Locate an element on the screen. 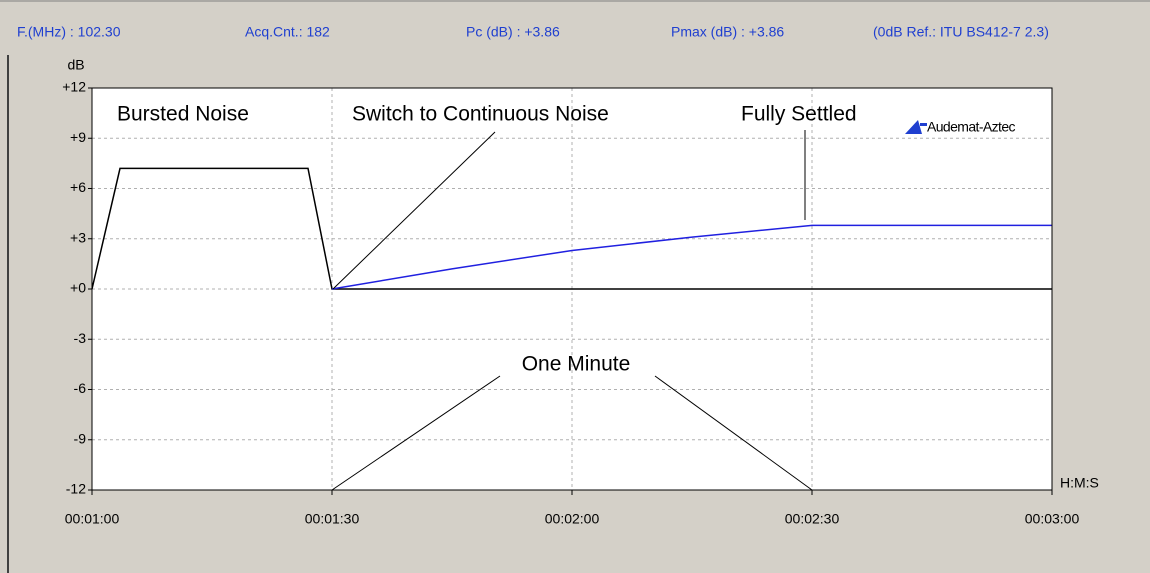  y-tick-label: +12 is located at coordinates (74, 87).